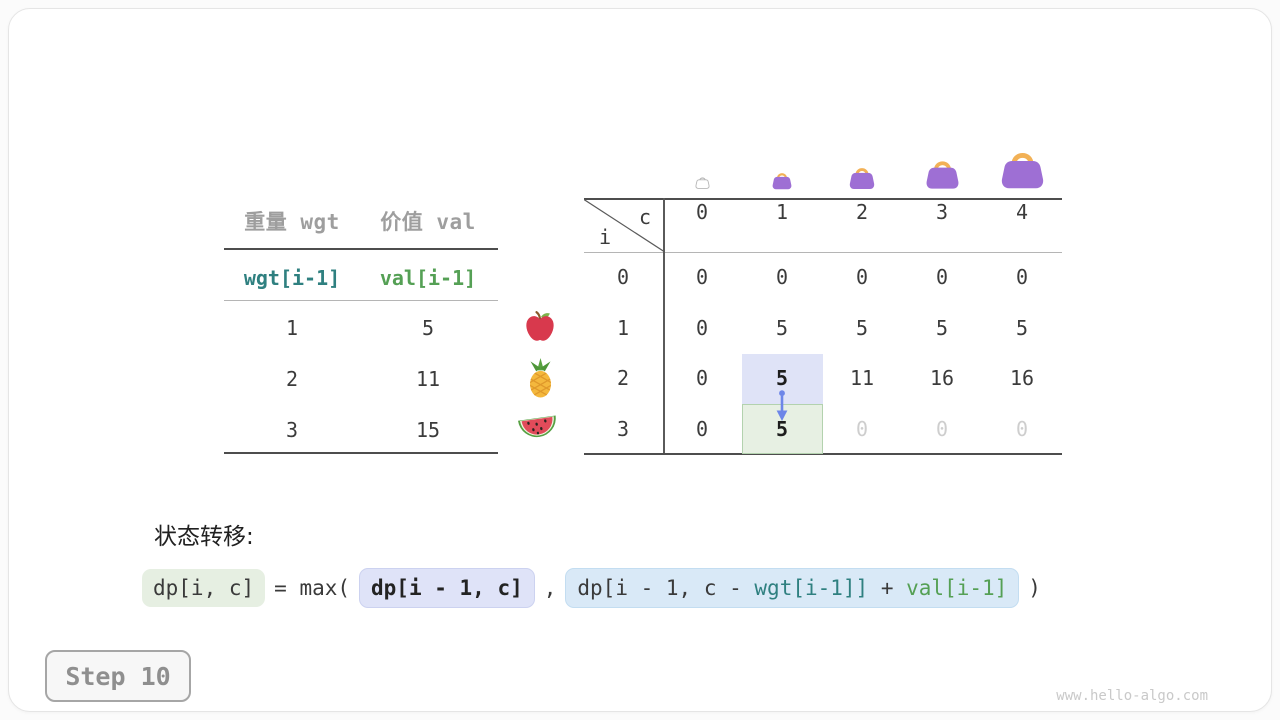  What do you see at coordinates (623, 353) in the screenshot?
I see `dp-row-headers: 0 1 2 3` at bounding box center [623, 353].